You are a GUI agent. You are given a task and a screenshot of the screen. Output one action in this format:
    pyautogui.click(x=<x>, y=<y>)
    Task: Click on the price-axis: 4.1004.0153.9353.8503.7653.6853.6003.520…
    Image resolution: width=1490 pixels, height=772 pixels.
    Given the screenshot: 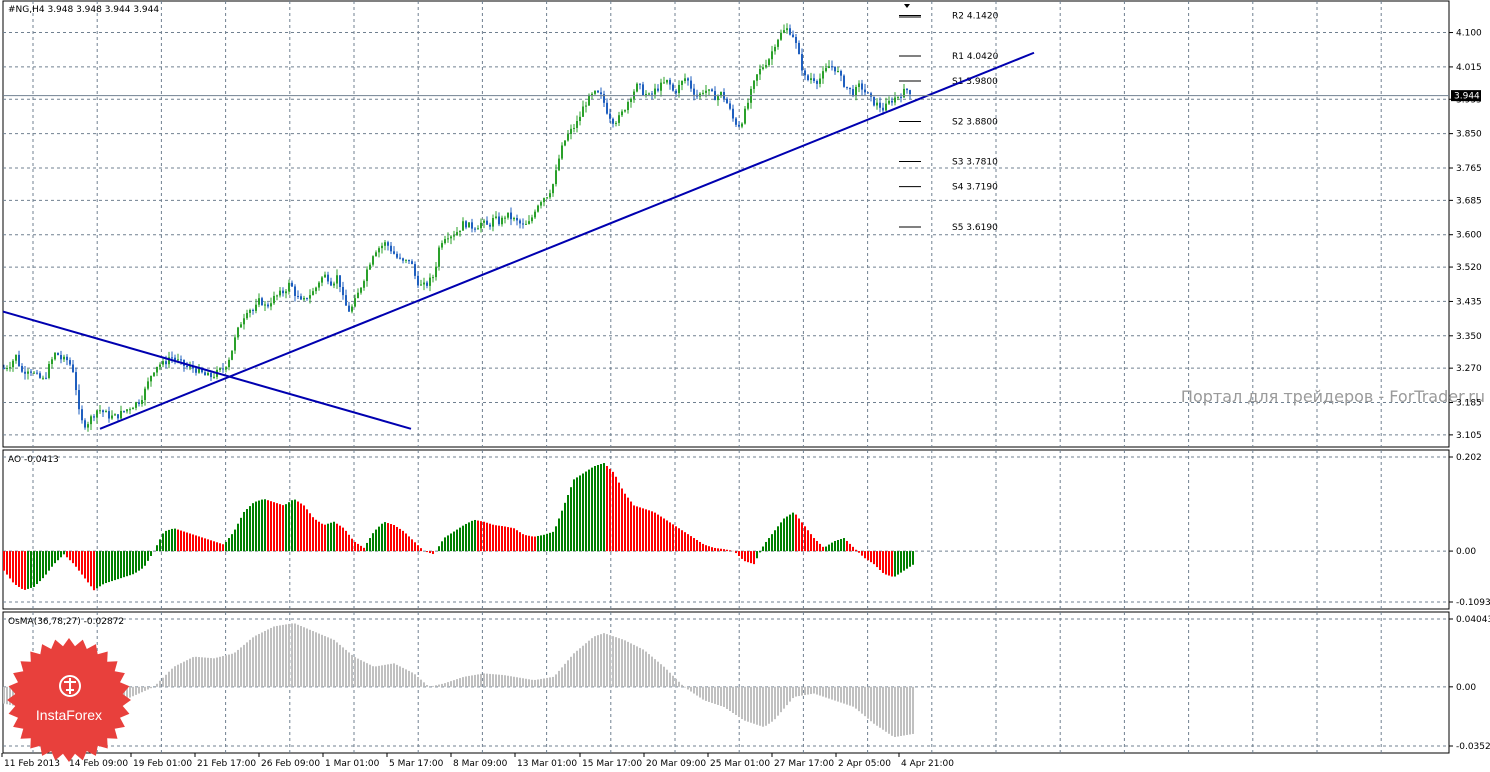 What is the action you would take?
    pyautogui.click(x=1465, y=235)
    